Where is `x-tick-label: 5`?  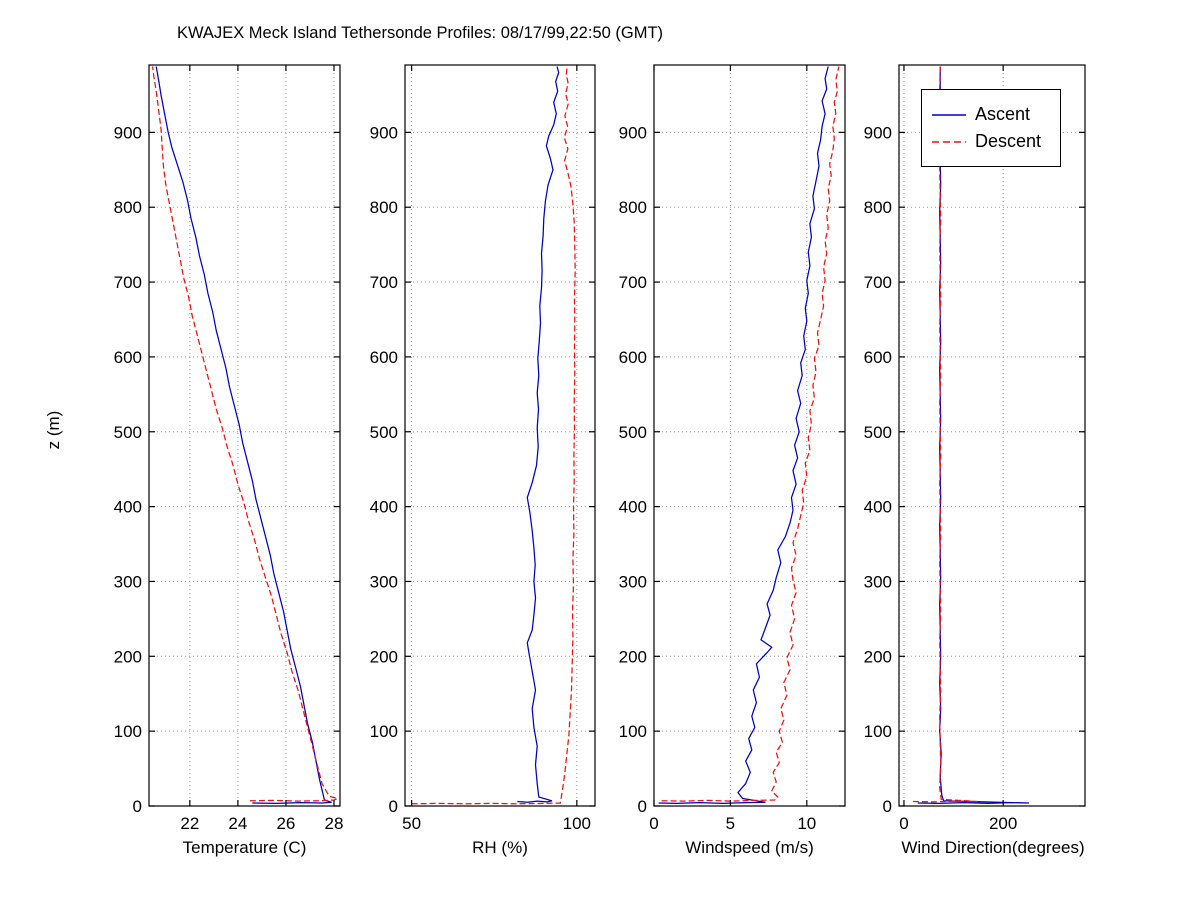
x-tick-label: 5 is located at coordinates (730, 823).